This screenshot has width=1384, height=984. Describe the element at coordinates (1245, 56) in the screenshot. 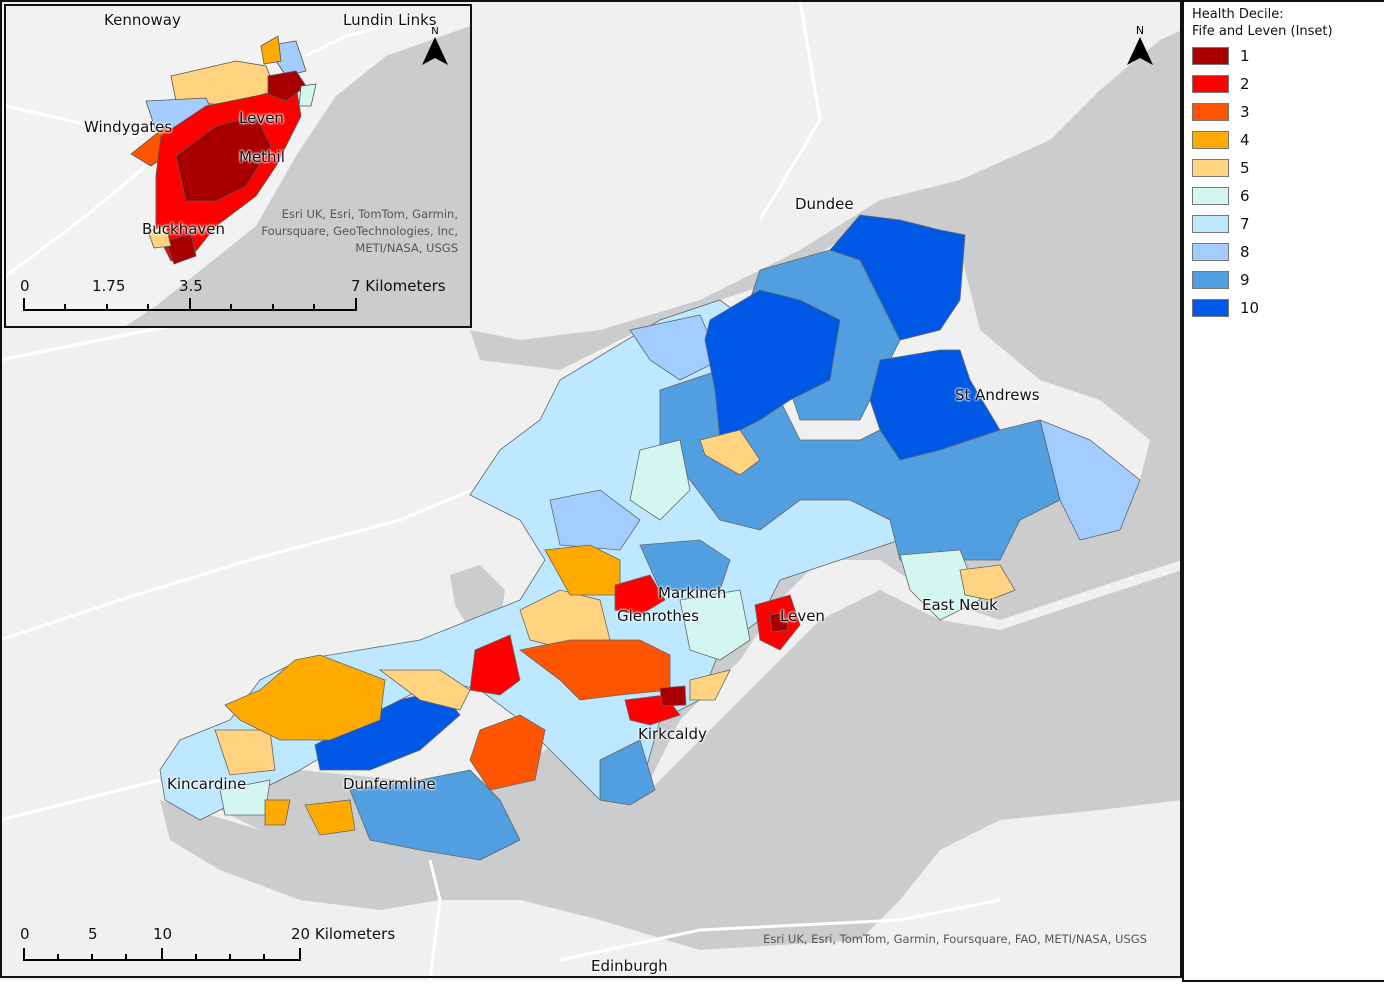

I see `legend-label: 1` at that location.